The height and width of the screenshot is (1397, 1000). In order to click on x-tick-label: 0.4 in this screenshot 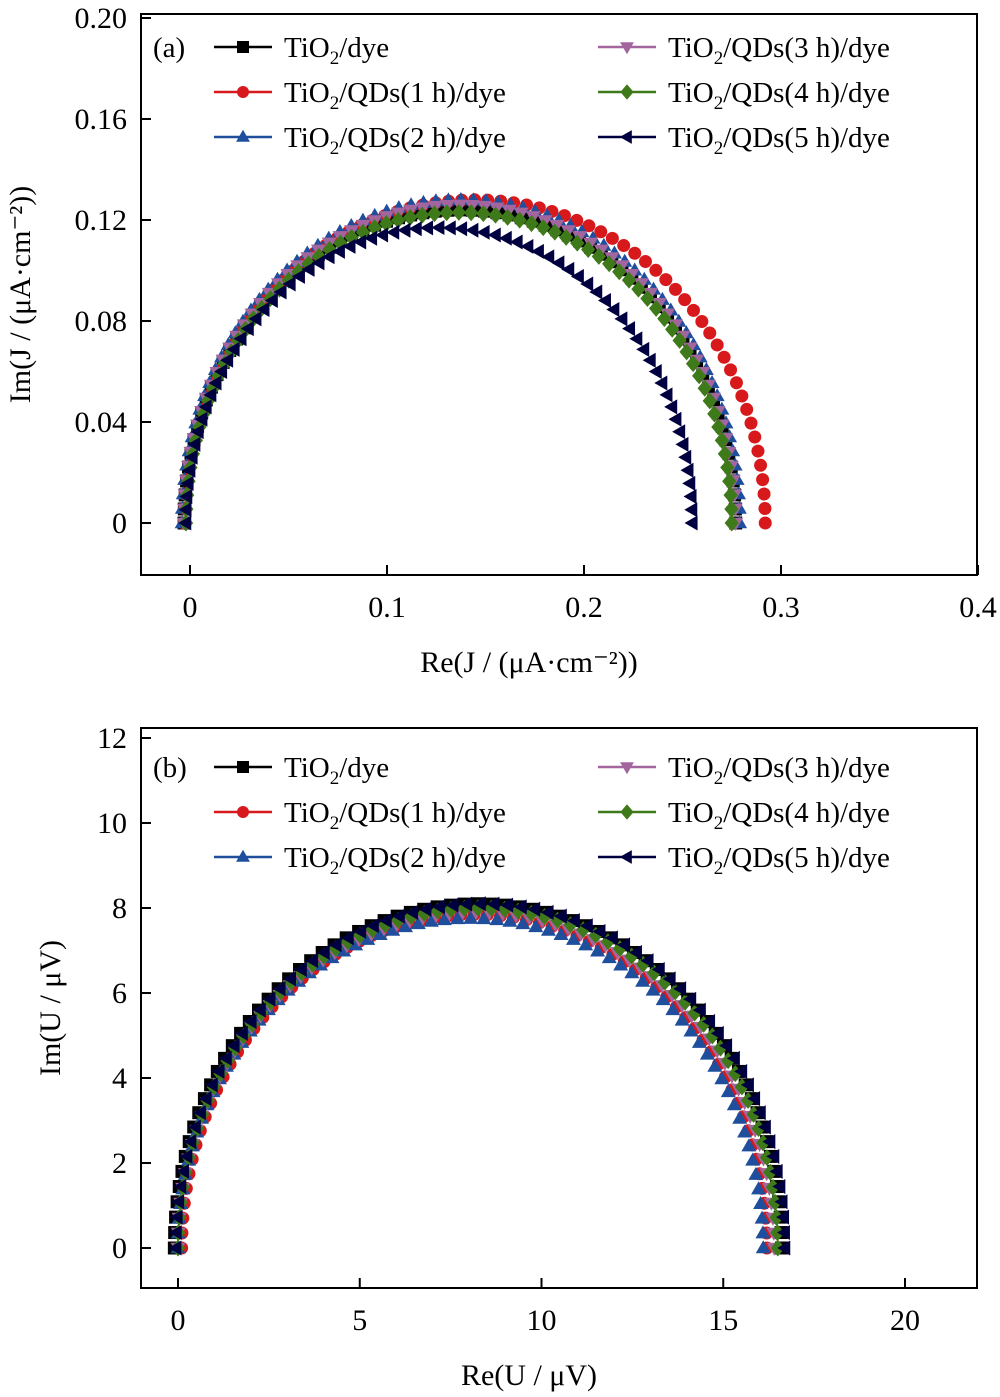, I will do `click(978, 607)`.